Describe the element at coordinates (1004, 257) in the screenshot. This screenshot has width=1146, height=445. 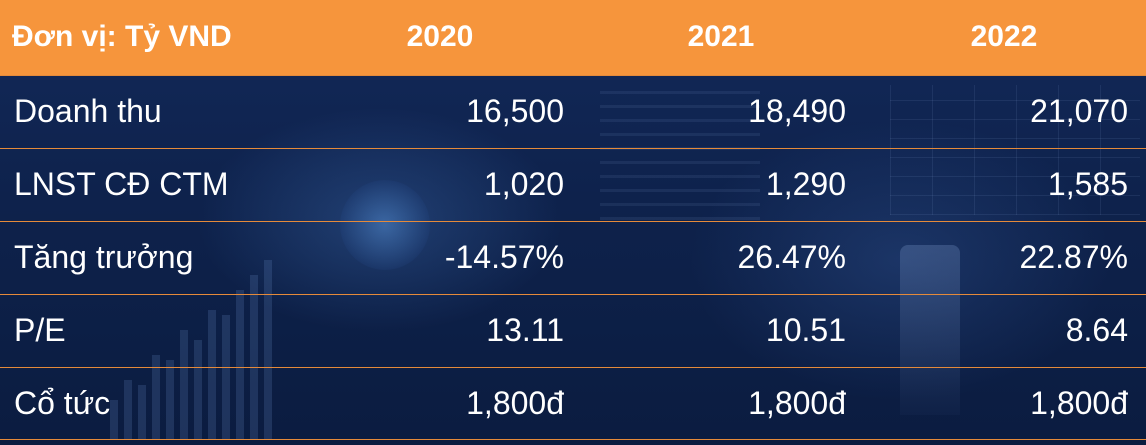
I see `table-cell: 22.87%` at that location.